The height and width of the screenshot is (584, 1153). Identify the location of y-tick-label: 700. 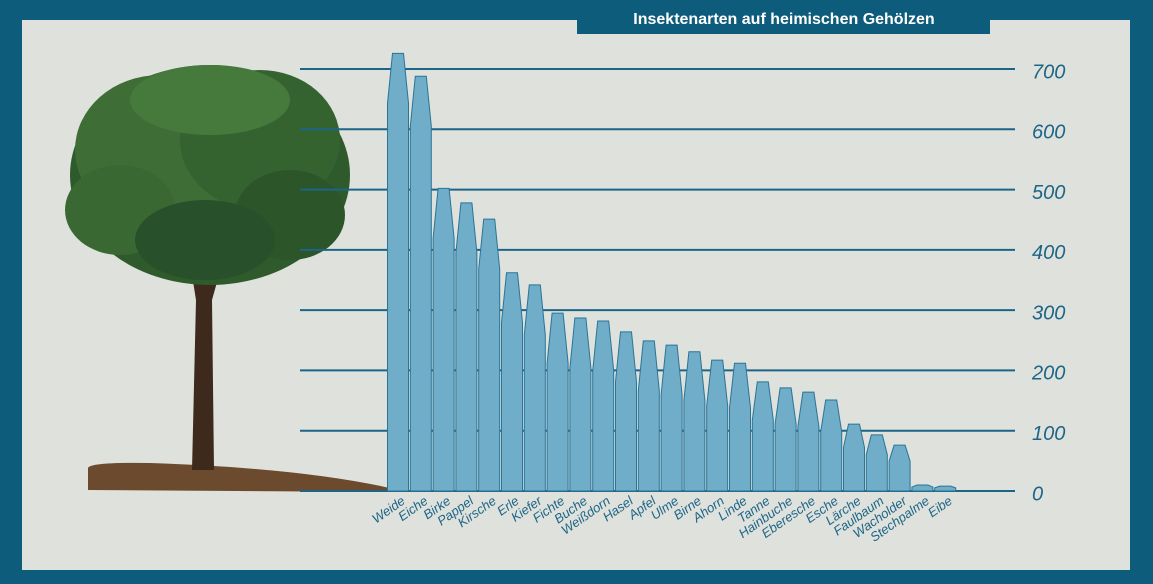
(1048, 72).